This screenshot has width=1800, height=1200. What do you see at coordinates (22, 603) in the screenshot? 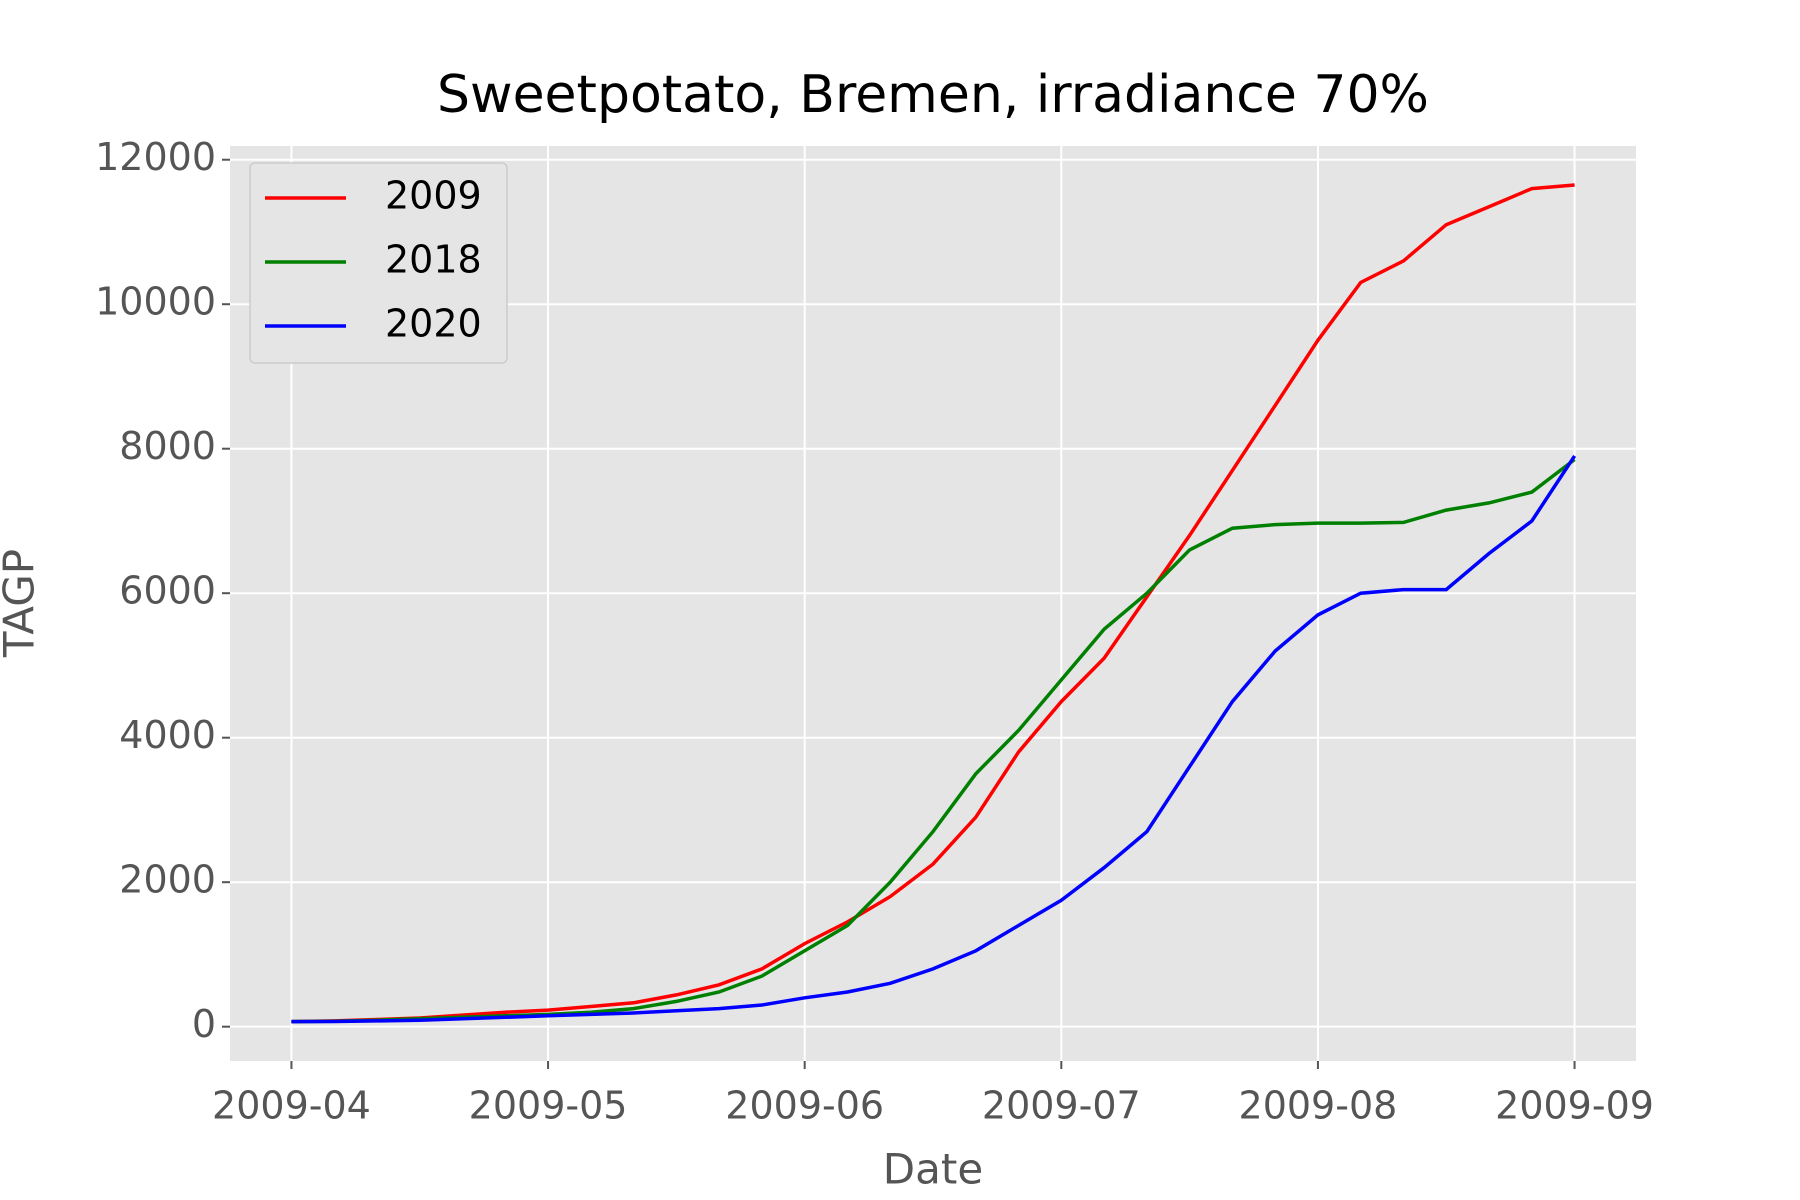
I see `y-axis-label: TAGP` at bounding box center [22, 603].